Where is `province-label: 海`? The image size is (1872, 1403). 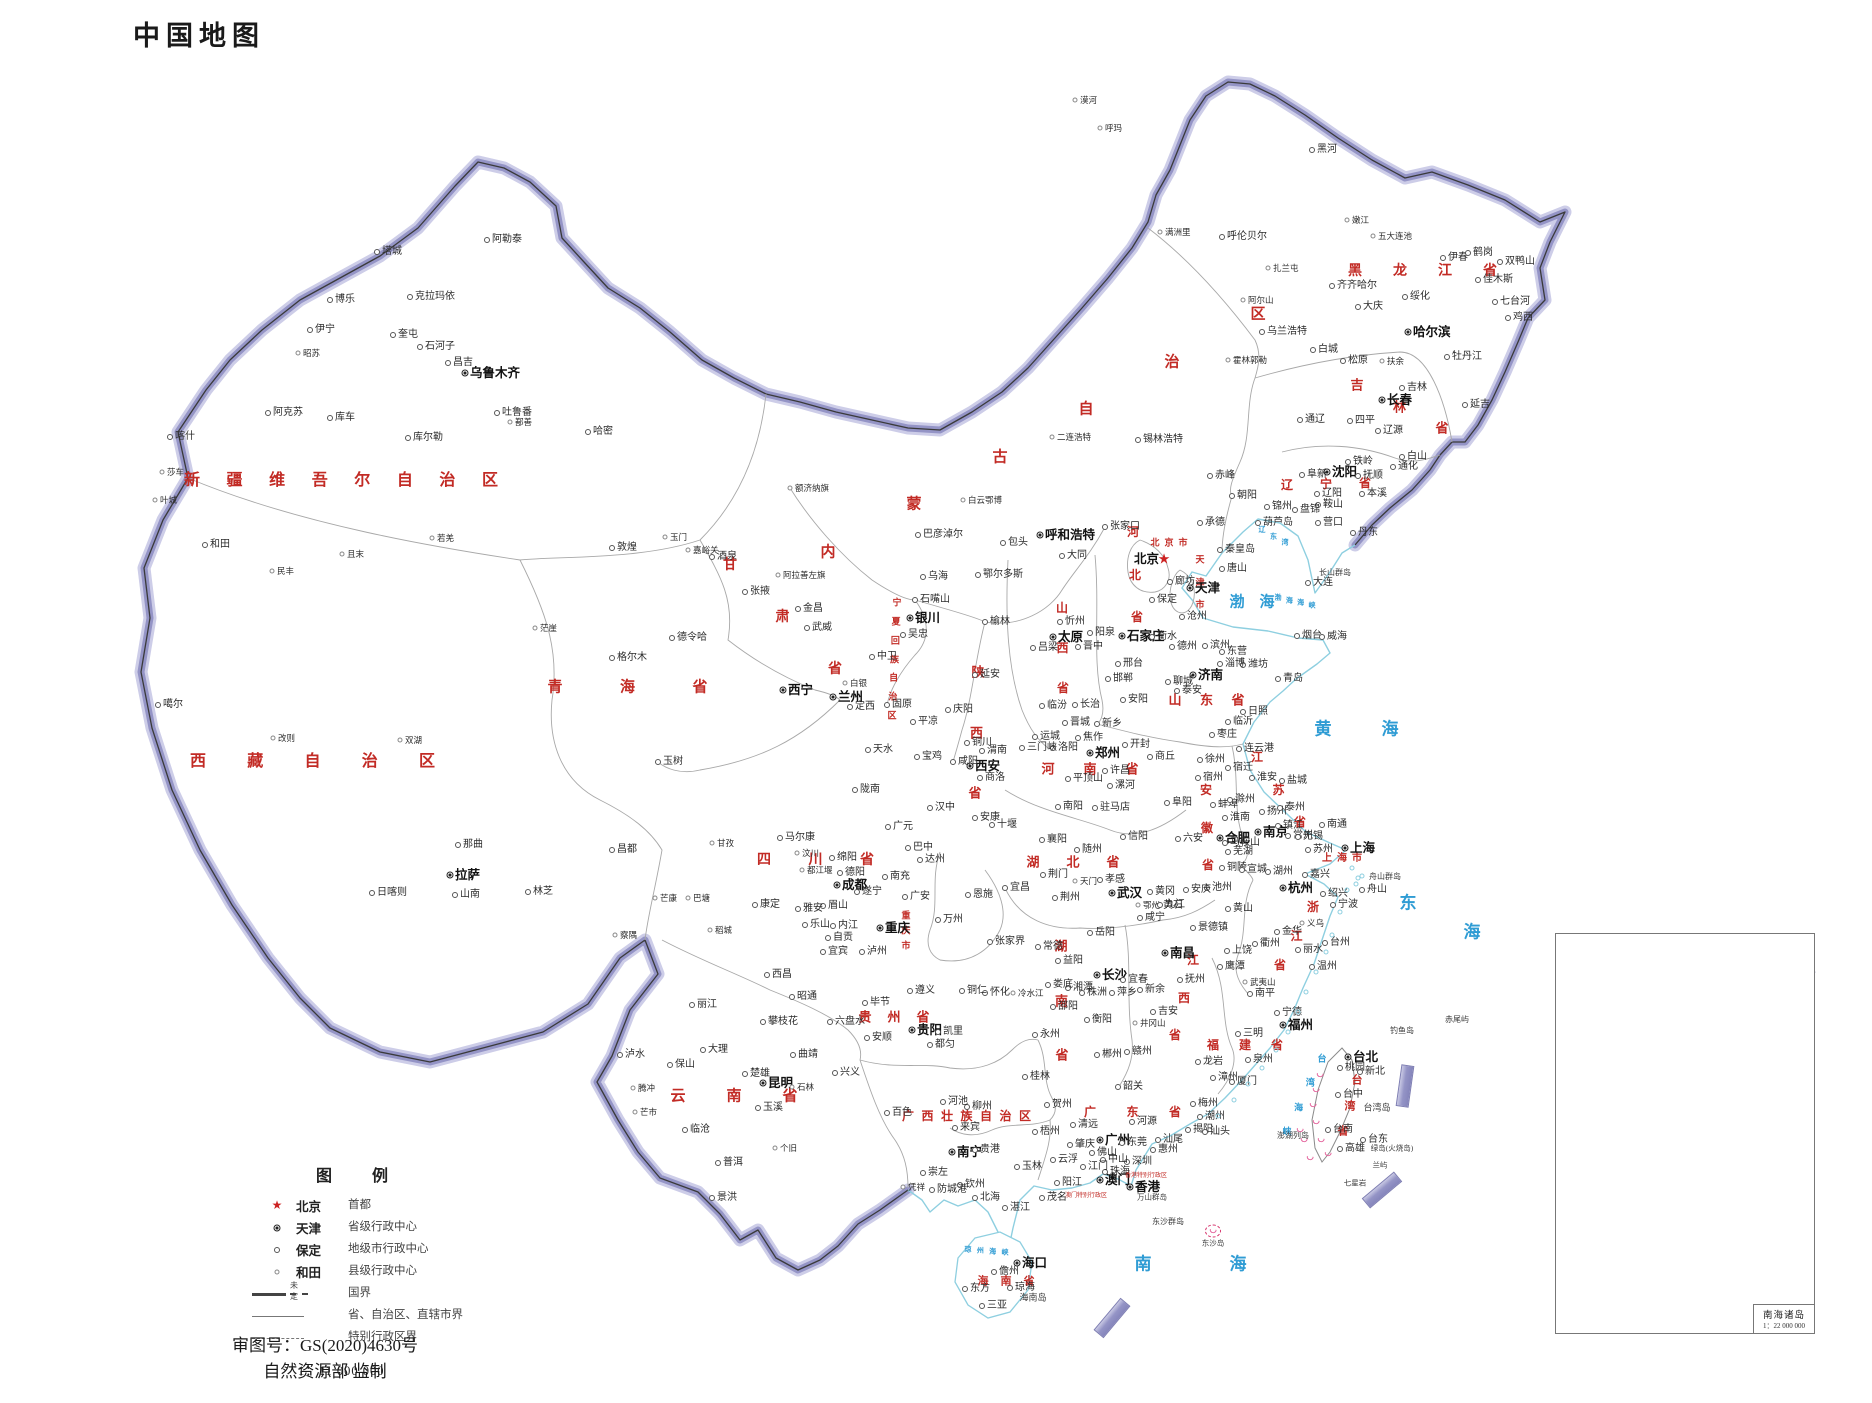 province-label: 海 is located at coordinates (1342, 858).